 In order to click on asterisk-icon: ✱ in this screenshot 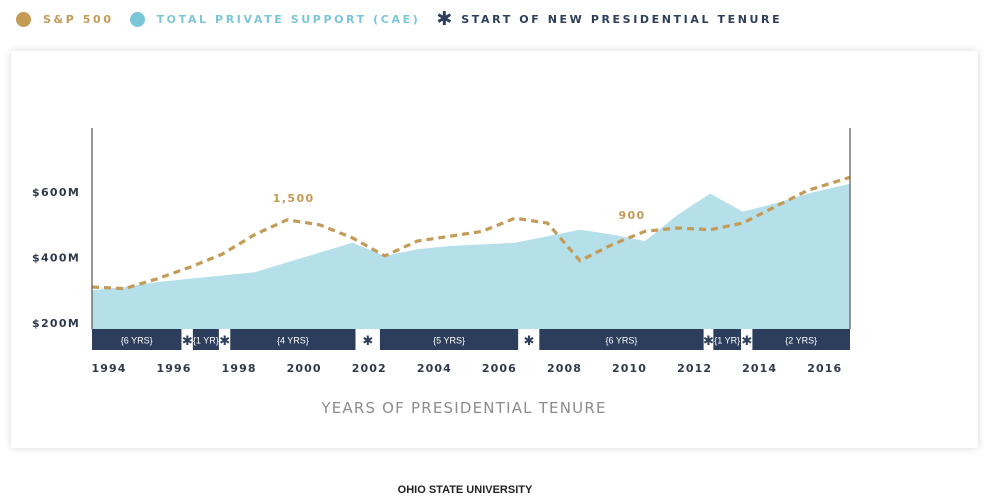, I will do `click(444, 18)`.